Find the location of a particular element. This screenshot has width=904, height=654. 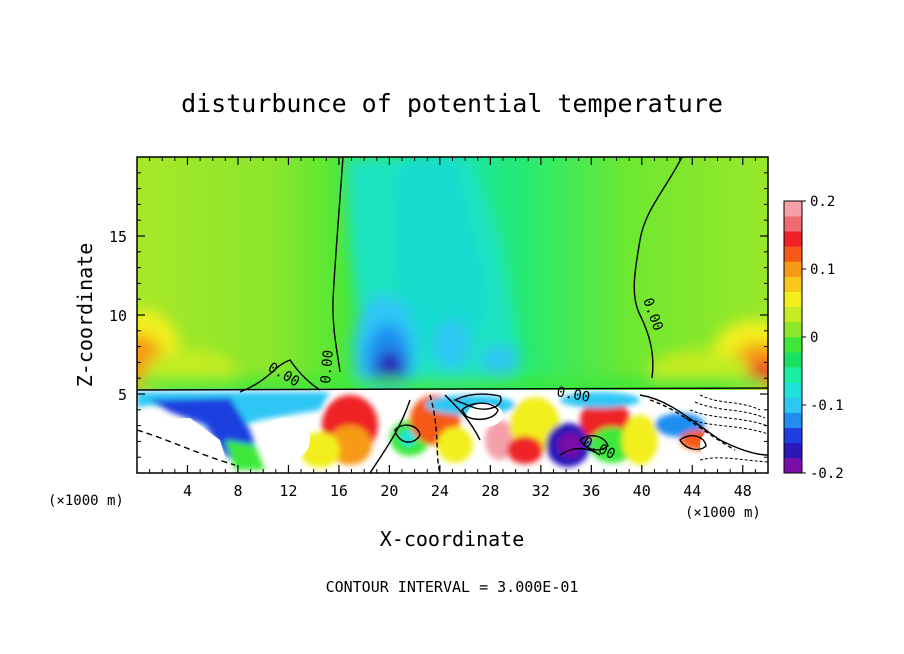

colorbar-tick-label: -0.1 is located at coordinates (827, 406).